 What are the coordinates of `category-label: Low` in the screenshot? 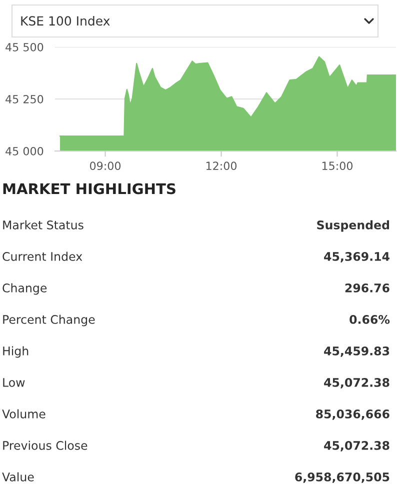 It's located at (14, 382).